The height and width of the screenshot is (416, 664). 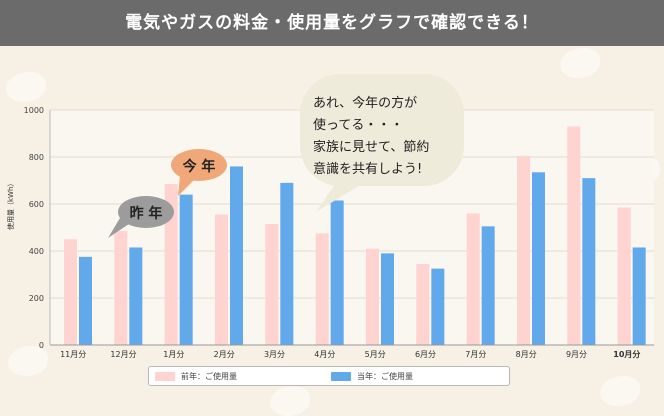 What do you see at coordinates (365, 103) in the screenshot?
I see `message-line-1: あれ、今年の方が` at bounding box center [365, 103].